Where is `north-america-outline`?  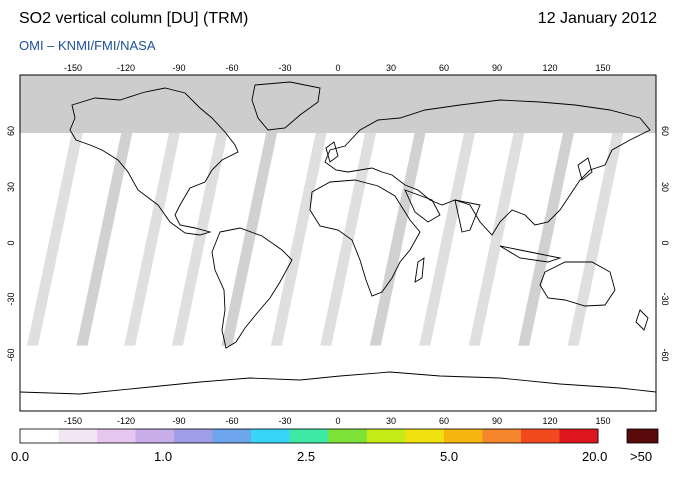 north-america-outline is located at coordinates (154, 161).